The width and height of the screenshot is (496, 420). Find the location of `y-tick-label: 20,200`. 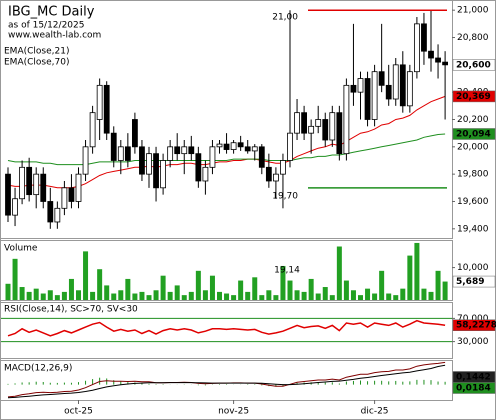

y-tick-label: 20,200 is located at coordinates (473, 120).